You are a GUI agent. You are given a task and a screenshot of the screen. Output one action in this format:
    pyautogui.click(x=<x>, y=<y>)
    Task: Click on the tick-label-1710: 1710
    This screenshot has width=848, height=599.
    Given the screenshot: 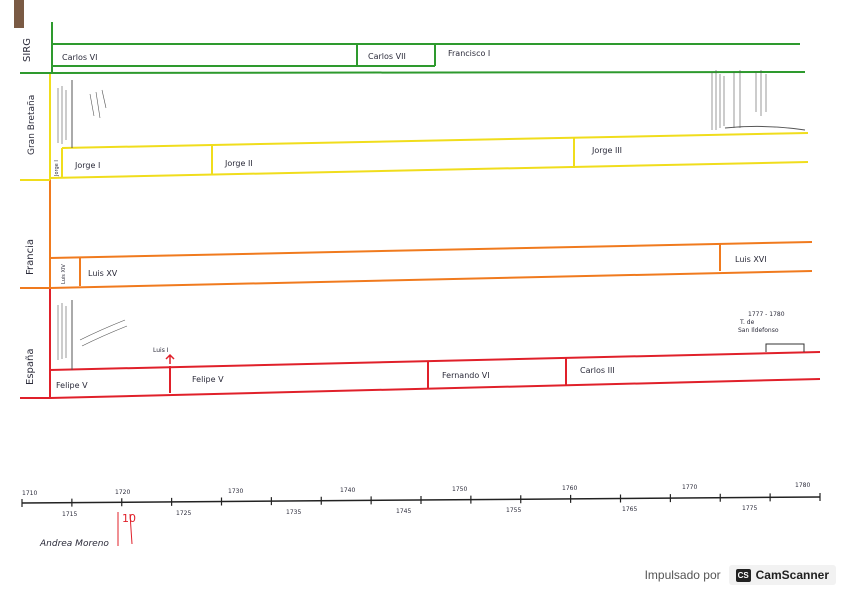 What is the action you would take?
    pyautogui.click(x=29, y=493)
    